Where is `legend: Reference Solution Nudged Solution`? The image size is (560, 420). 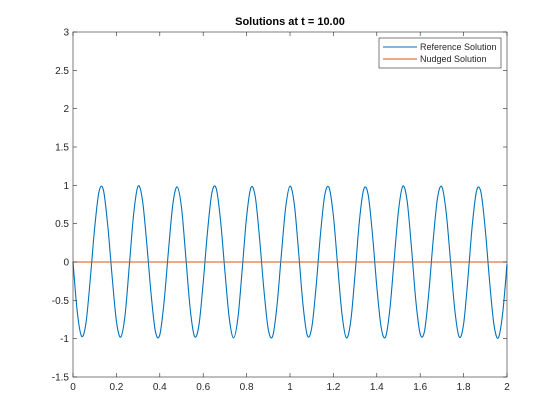
legend: Reference Solution Nudged Solution is located at coordinates (440, 53).